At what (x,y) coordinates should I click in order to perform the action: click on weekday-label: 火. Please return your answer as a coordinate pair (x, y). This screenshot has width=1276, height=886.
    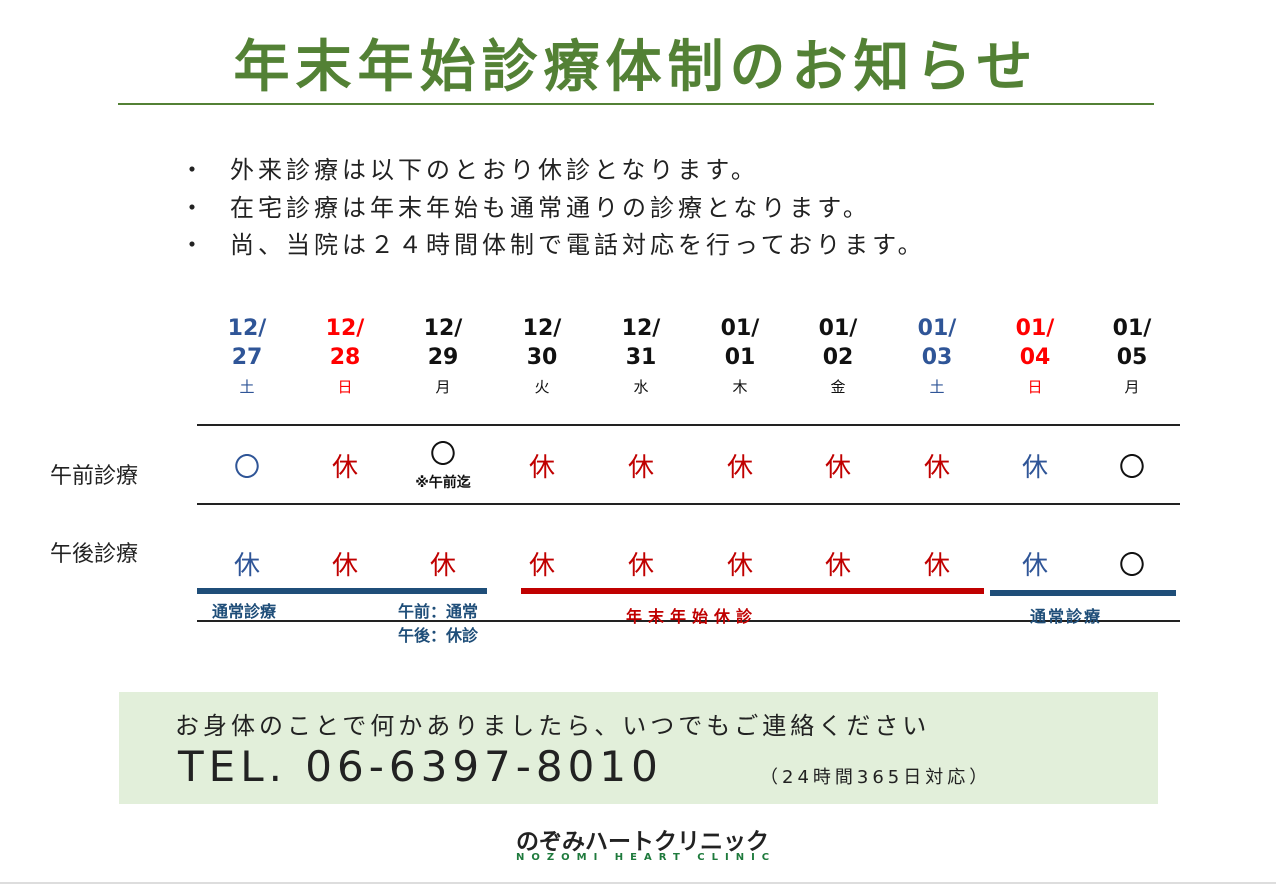
    Looking at the image, I should click on (542, 387).